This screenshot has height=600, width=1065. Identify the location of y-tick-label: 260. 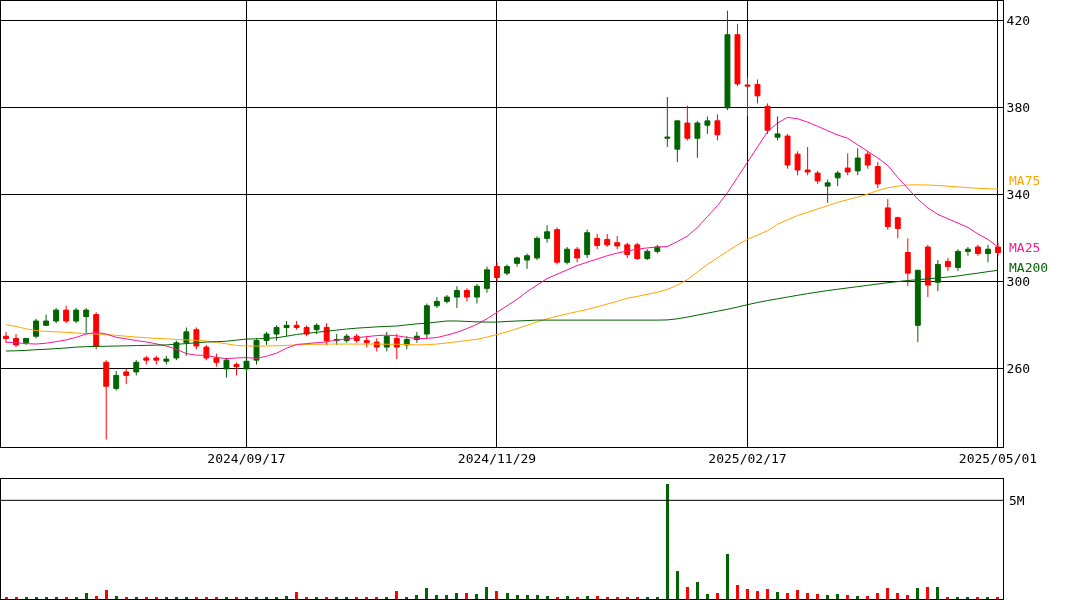
(1018, 369).